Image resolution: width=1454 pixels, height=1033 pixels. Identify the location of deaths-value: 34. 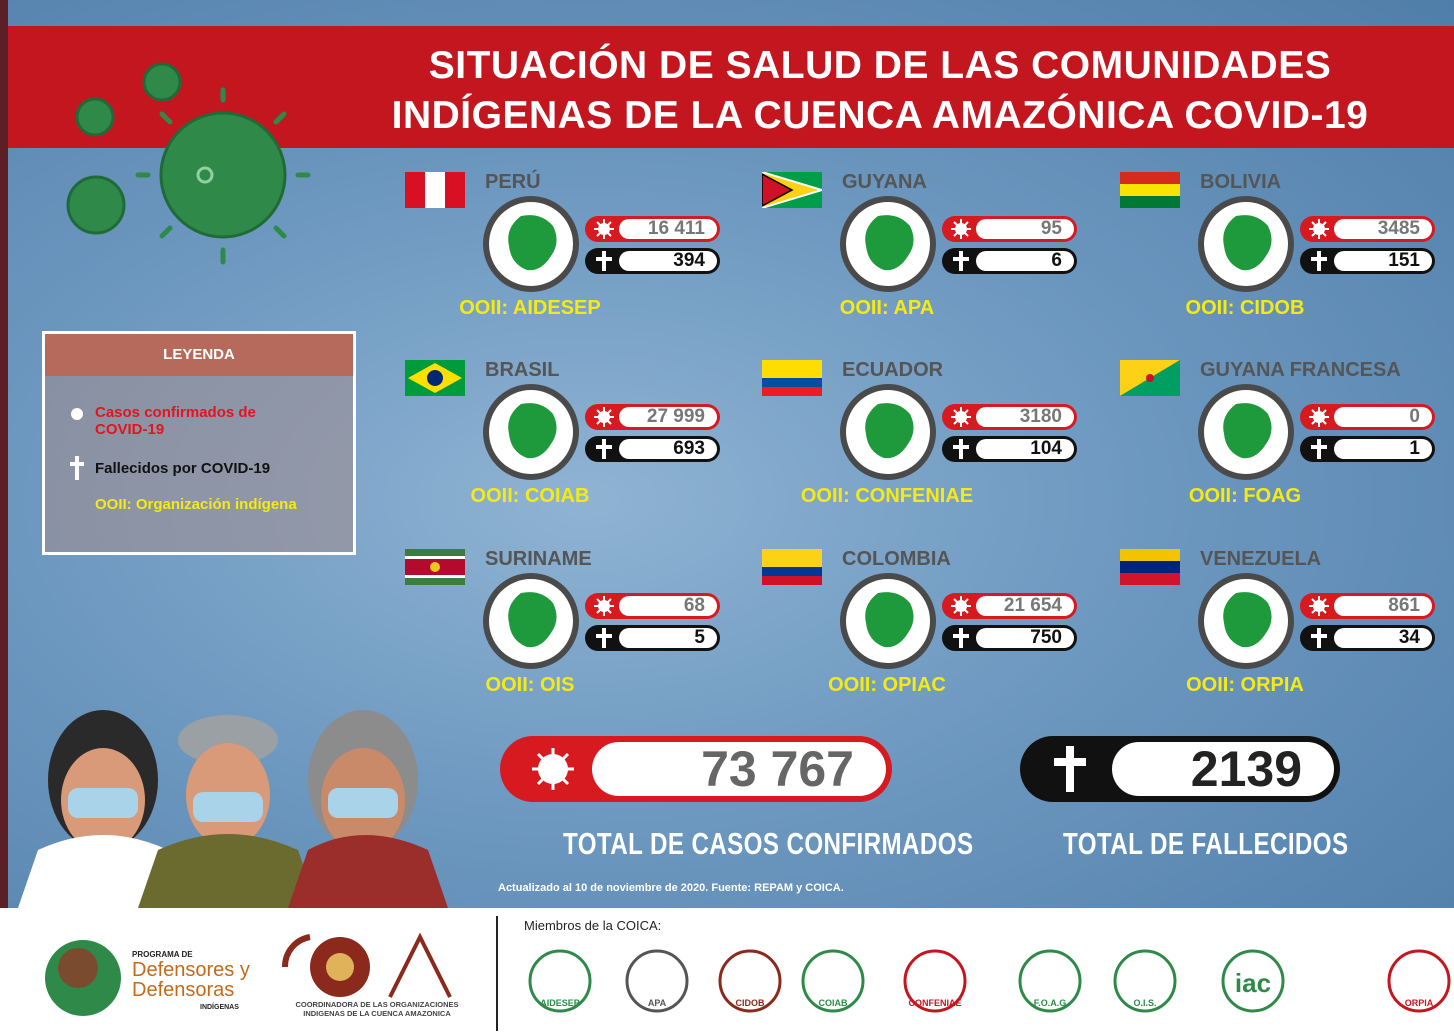
(1383, 638).